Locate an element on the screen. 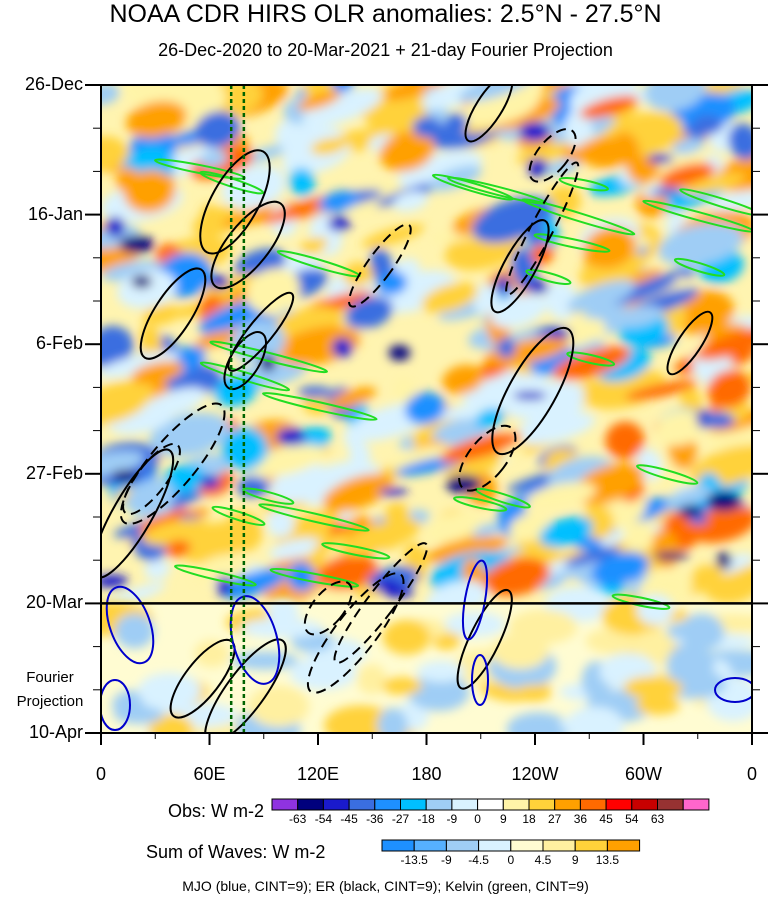  wave-colorbar-tick: 9 is located at coordinates (575, 860).